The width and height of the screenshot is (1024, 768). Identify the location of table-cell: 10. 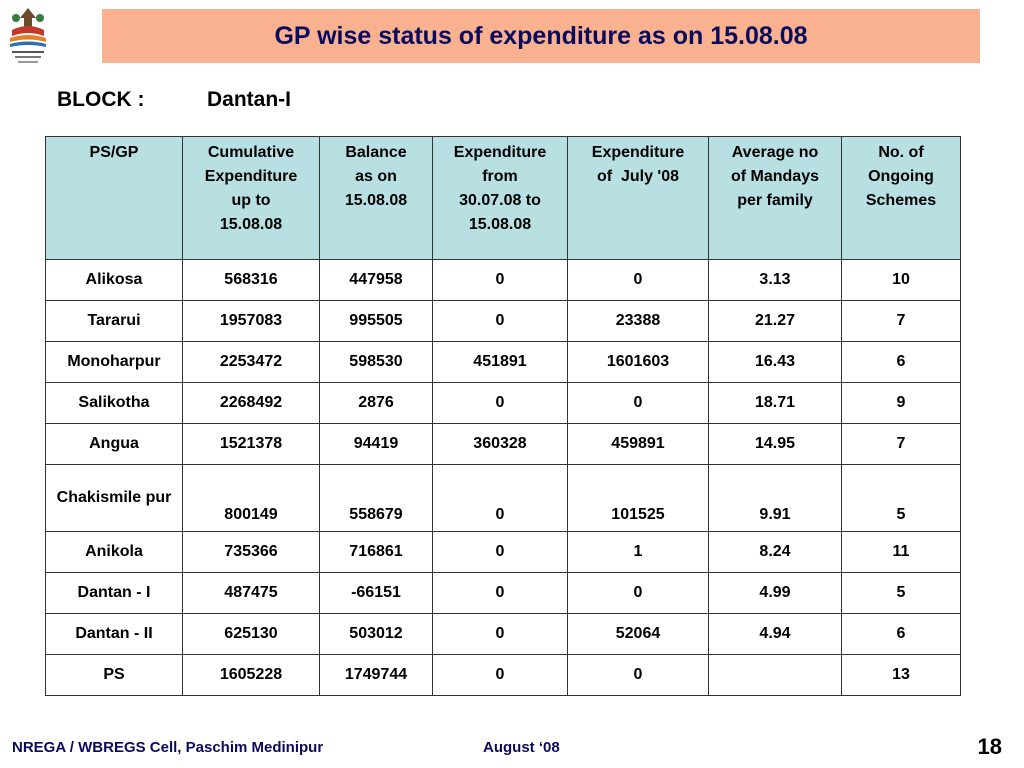
(901, 280).